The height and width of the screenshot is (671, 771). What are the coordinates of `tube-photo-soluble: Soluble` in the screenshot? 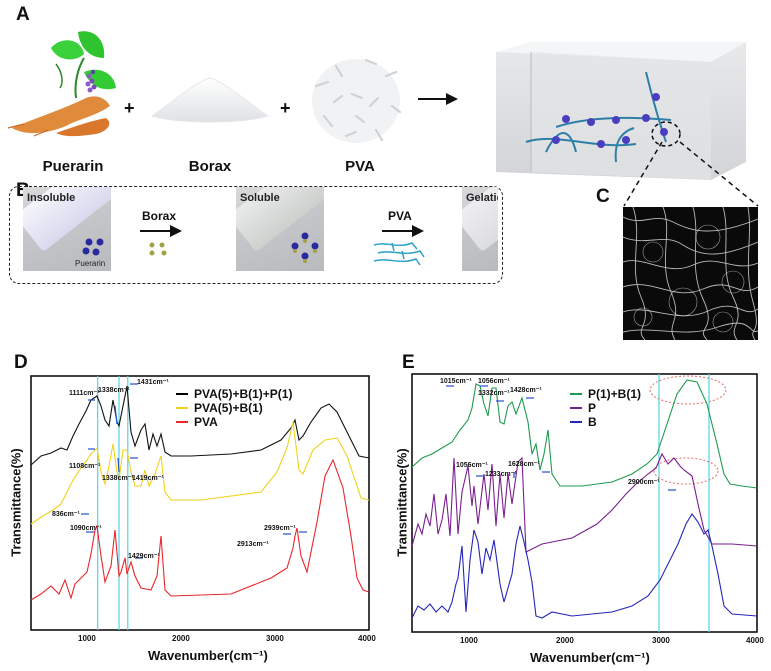 It's located at (280, 229).